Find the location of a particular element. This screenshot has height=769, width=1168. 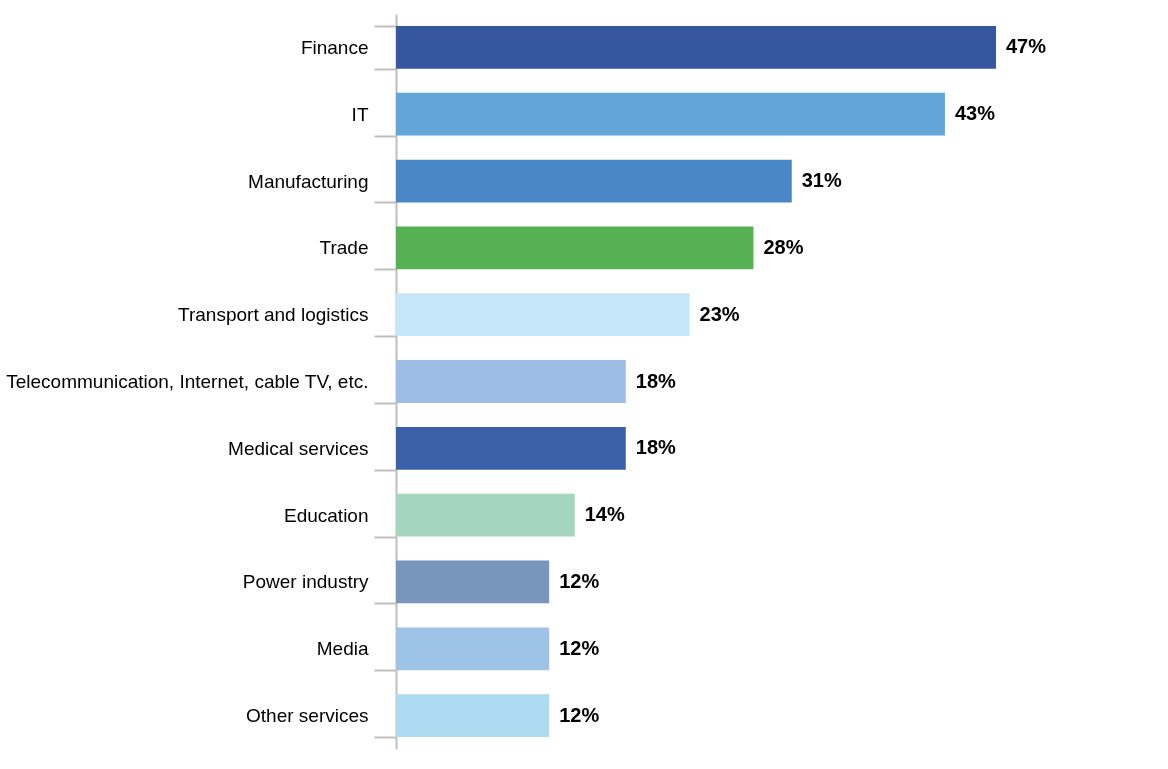

data-label: 43% is located at coordinates (975, 113).